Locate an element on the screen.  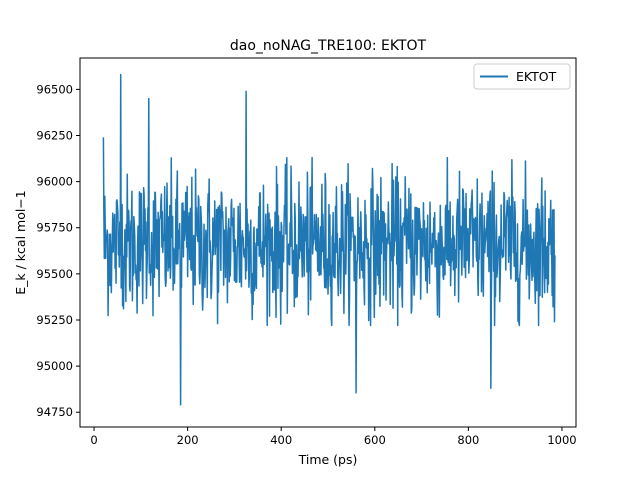
chart-title: dao_noNAG_TRE100: EKTOT is located at coordinates (328, 46).